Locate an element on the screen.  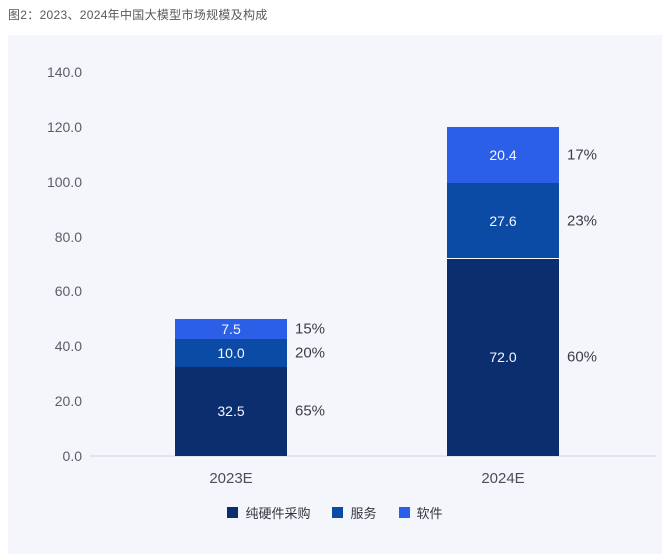
bar-segment: 7.5 is located at coordinates (231, 329).